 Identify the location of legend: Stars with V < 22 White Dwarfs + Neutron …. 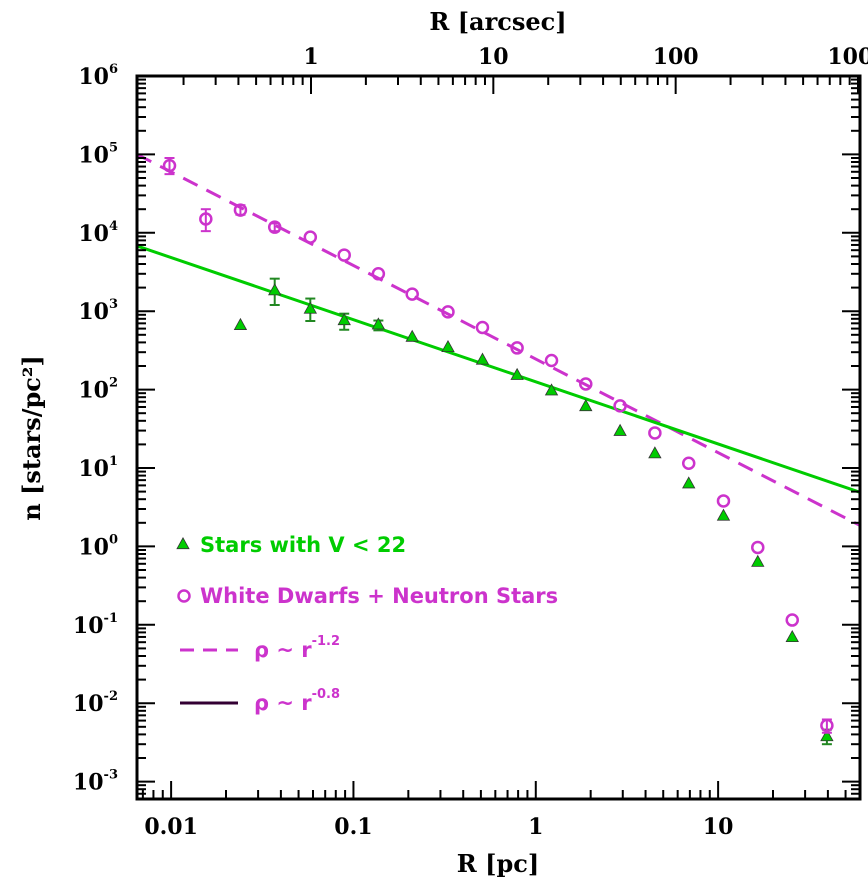
(367, 624).